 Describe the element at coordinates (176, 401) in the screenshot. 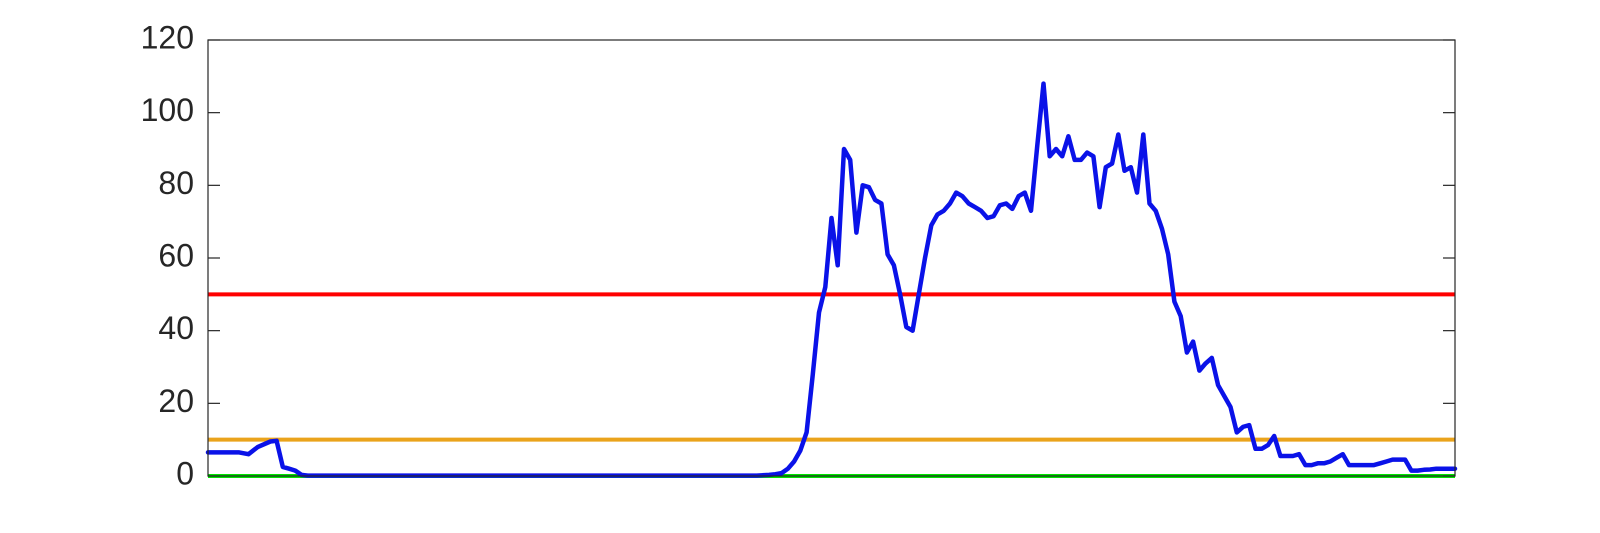

I see `y-tick-label: 20` at that location.